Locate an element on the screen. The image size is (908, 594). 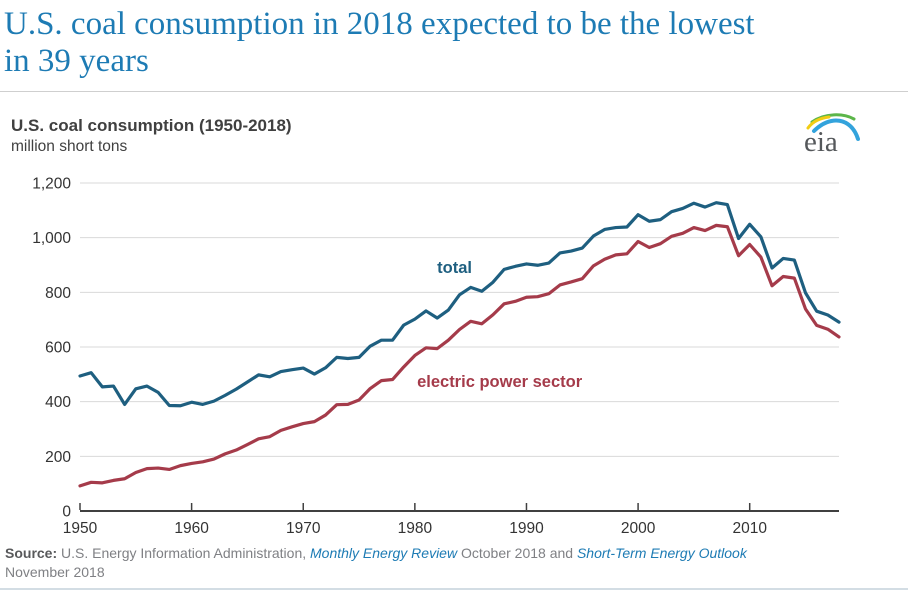
x-tick-label: 1970 is located at coordinates (303, 528).